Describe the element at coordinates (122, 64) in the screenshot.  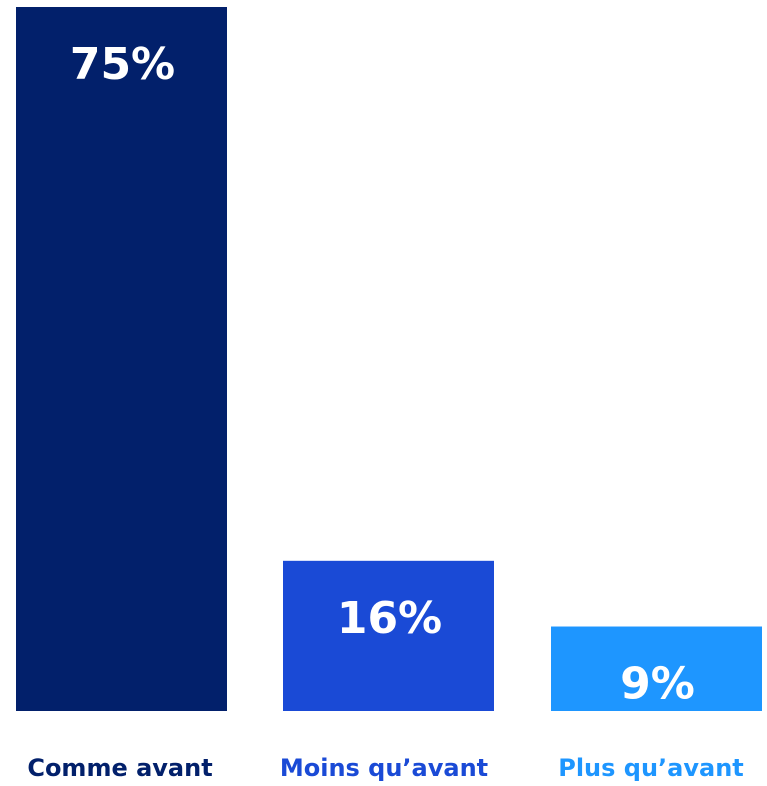
I see `bar-value-label-1: 75%` at that location.